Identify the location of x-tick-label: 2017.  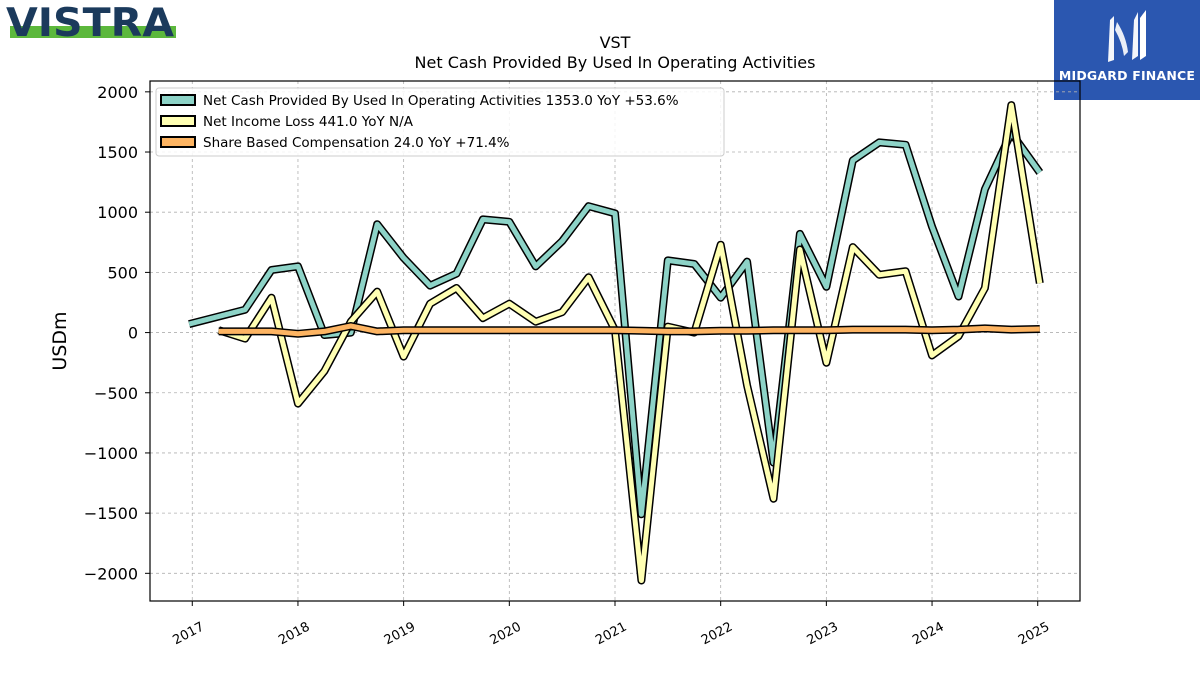
(188, 634).